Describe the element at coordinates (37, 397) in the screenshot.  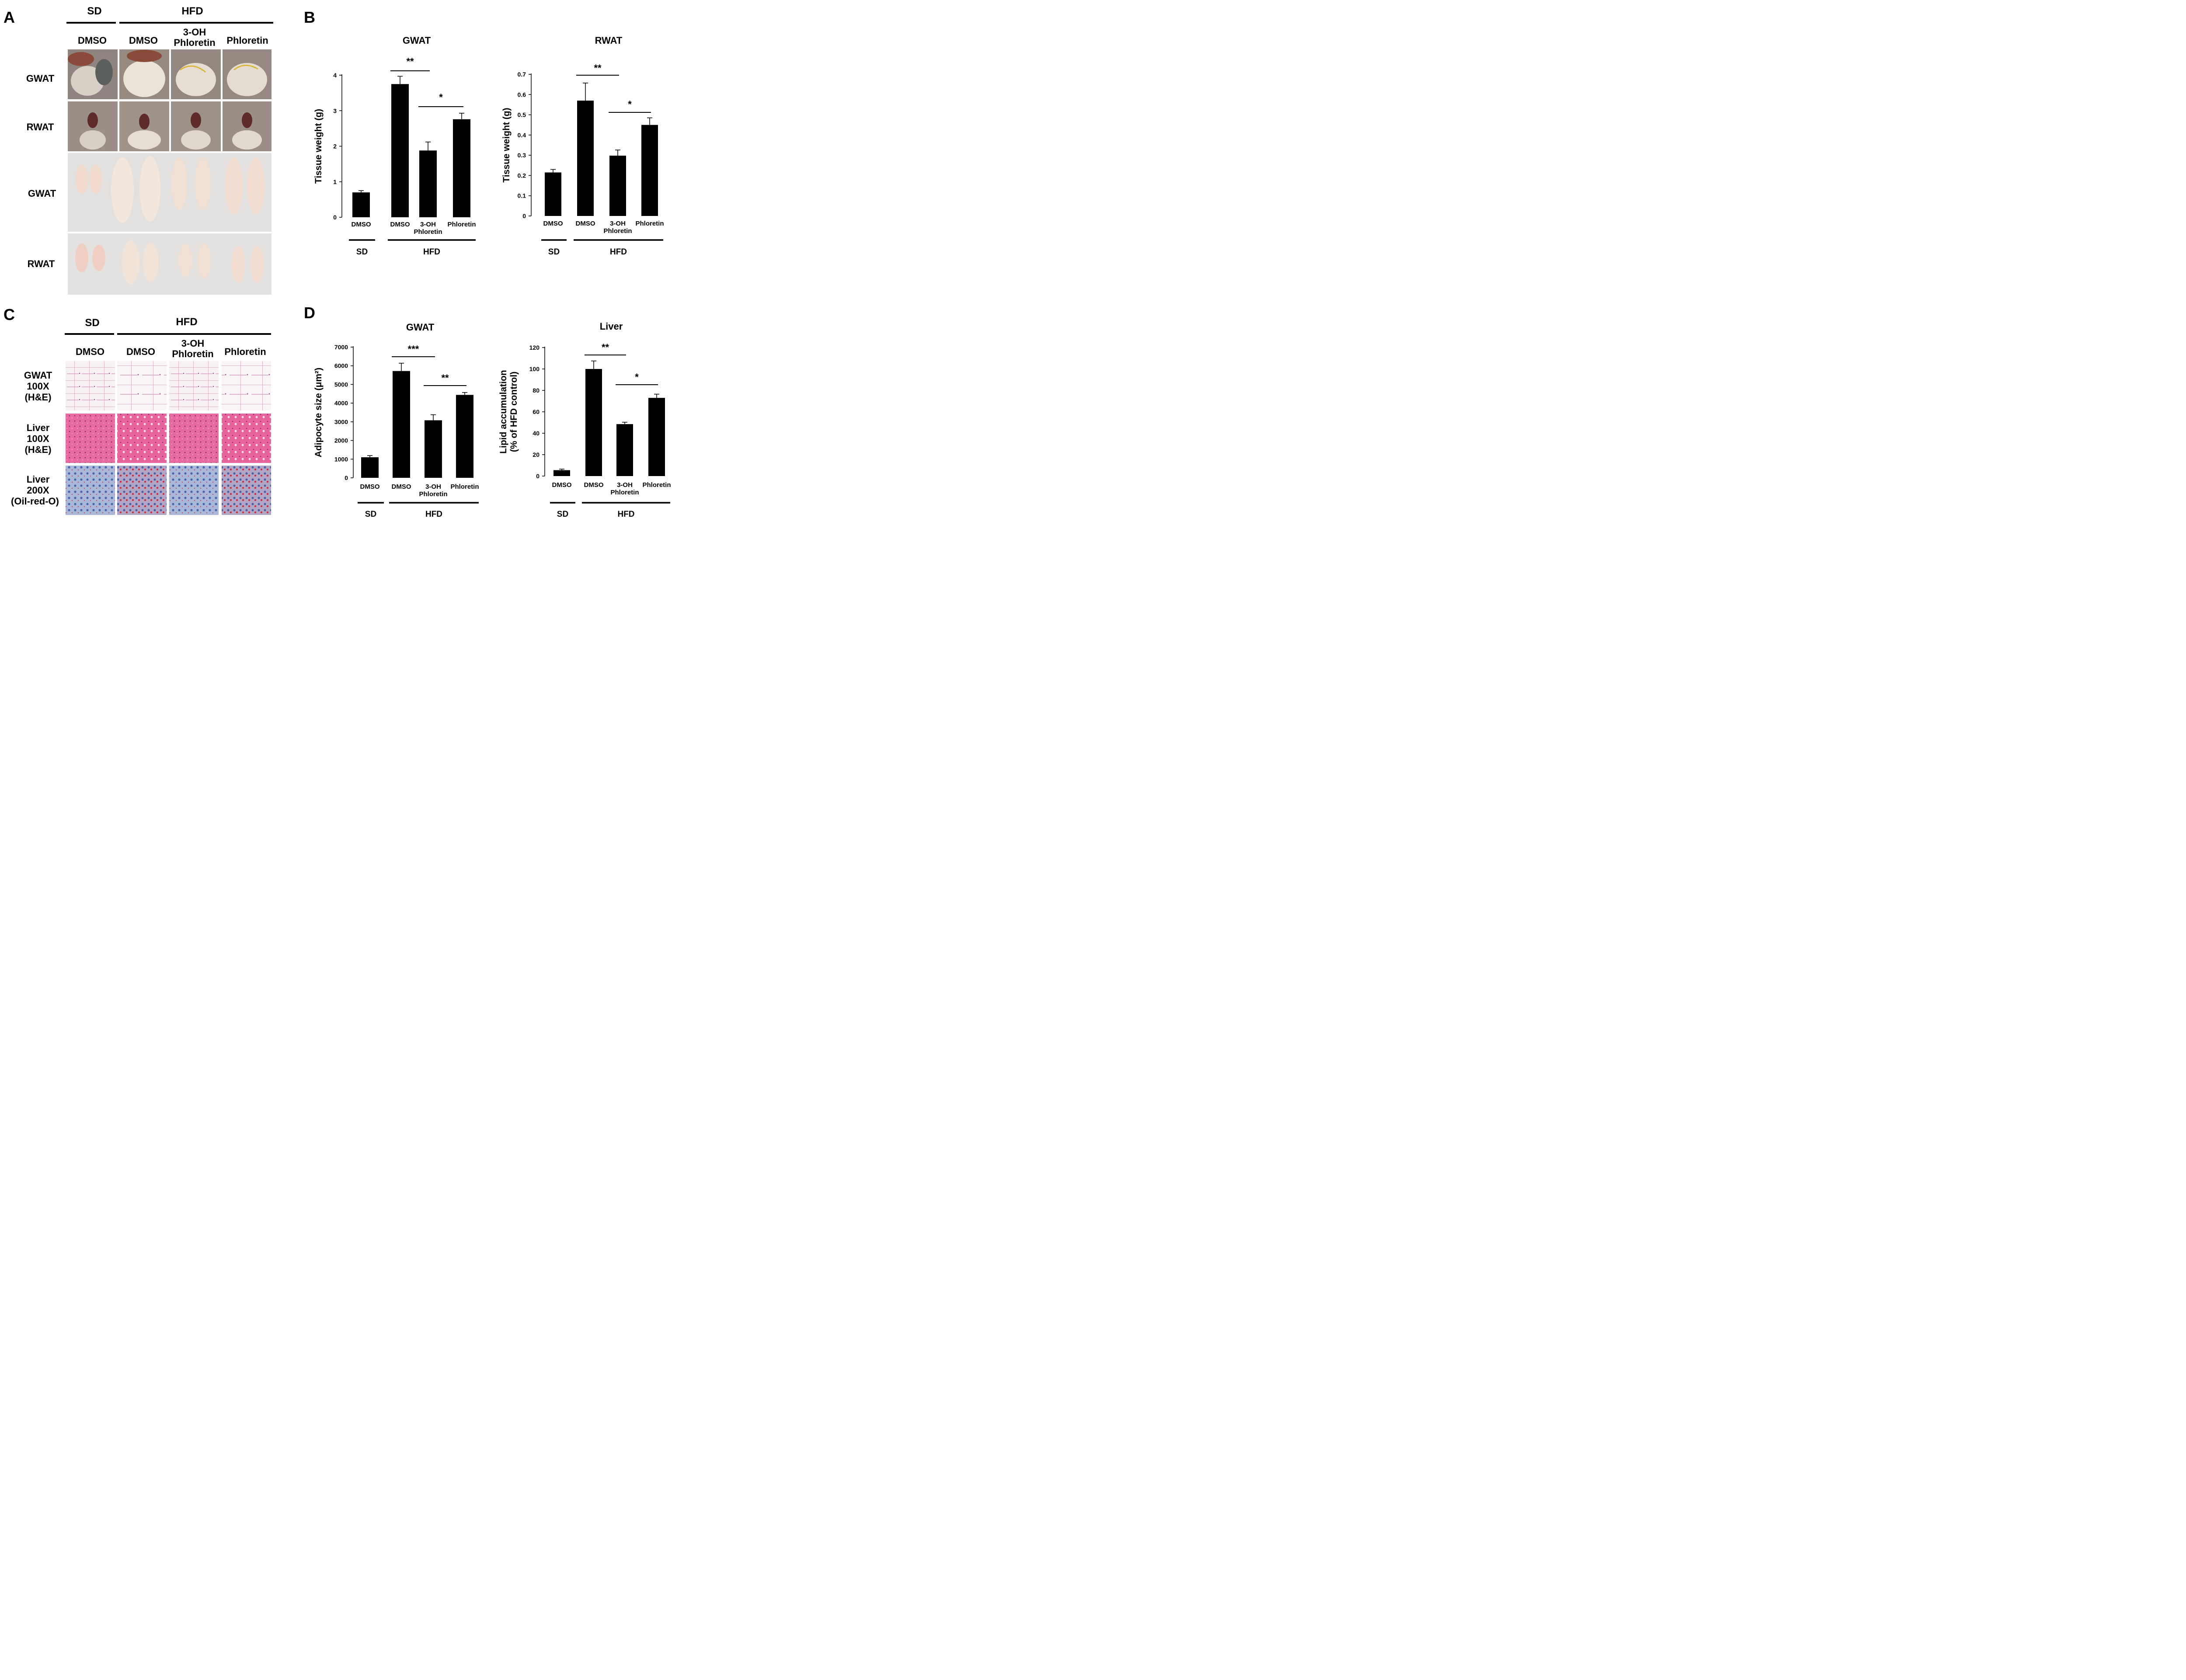
I see `svg-text: (H&E)` at that location.